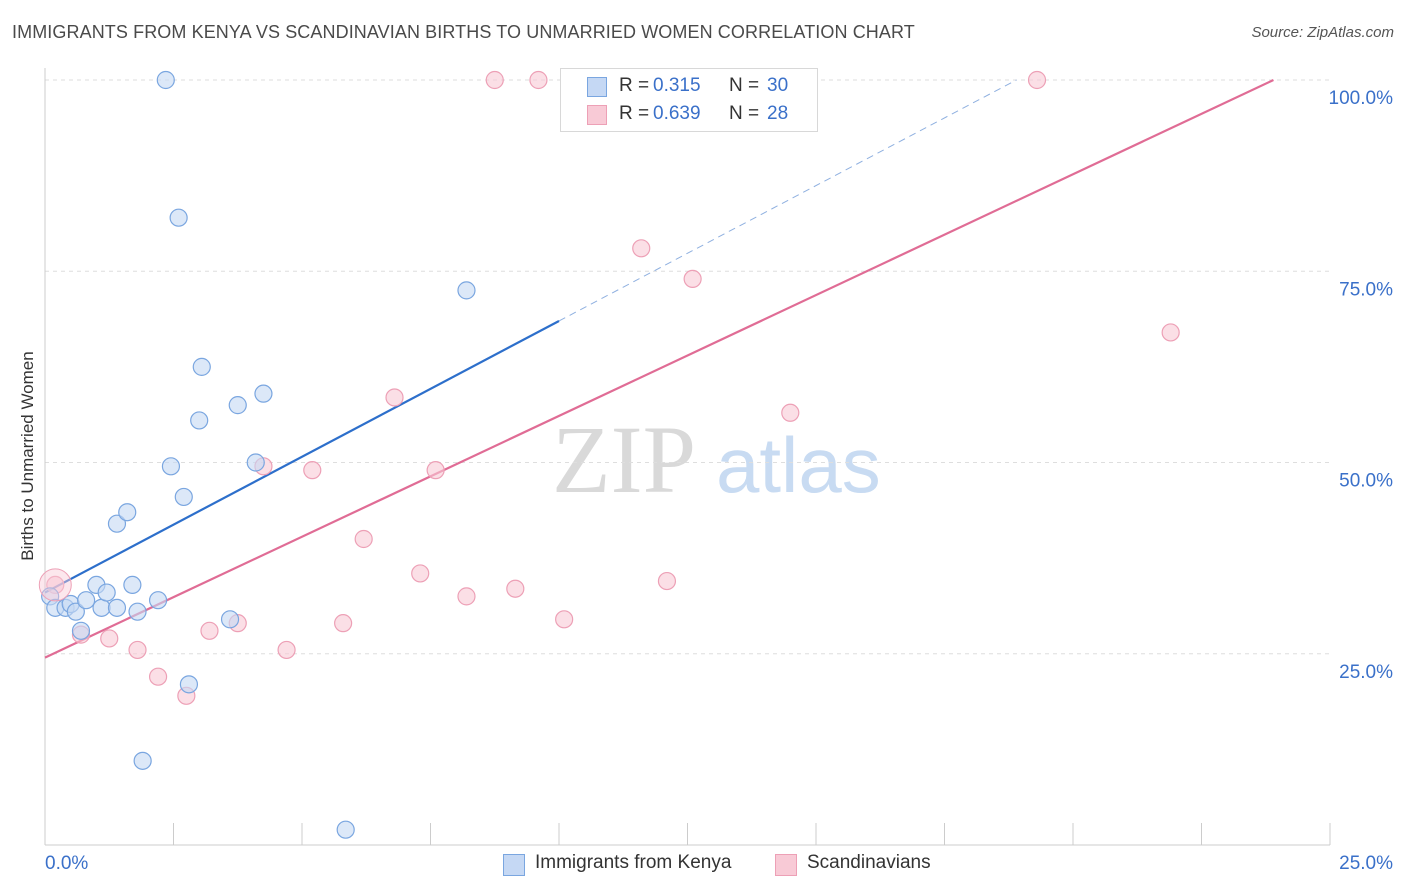 This screenshot has width=1406, height=892. I want to click on trend-line-kenya, so click(302, 457).